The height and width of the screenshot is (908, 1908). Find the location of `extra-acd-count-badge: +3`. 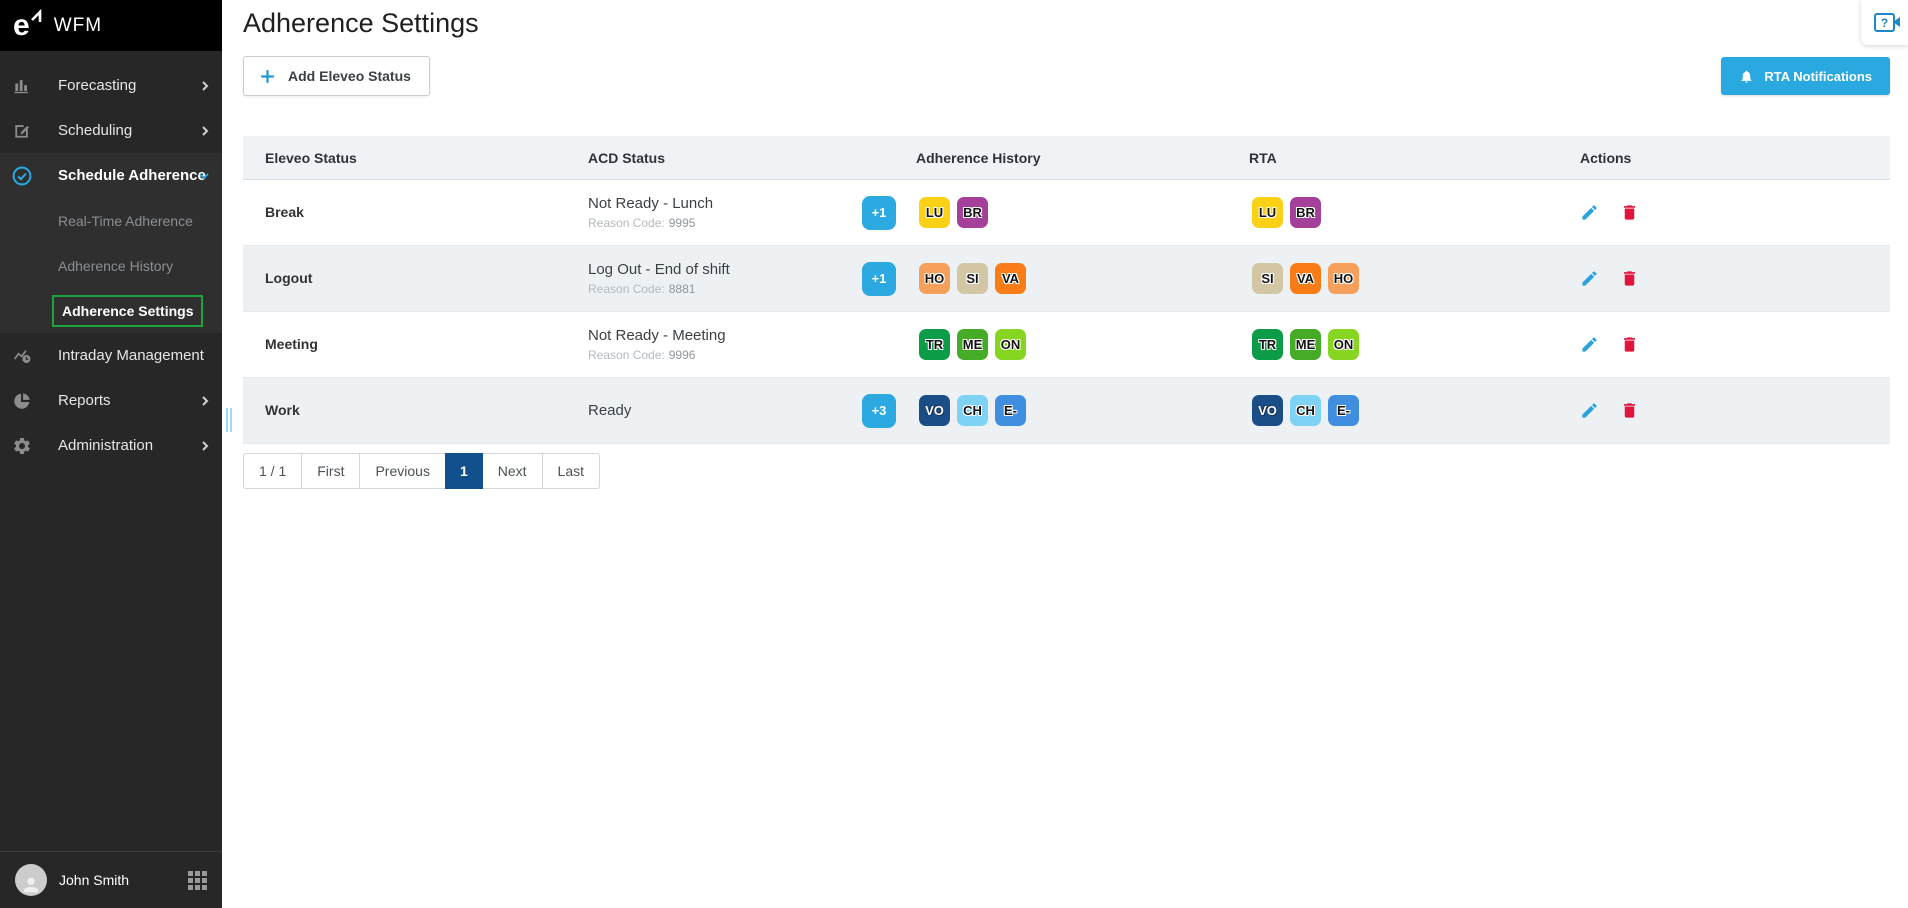

extra-acd-count-badge: +3 is located at coordinates (879, 410).